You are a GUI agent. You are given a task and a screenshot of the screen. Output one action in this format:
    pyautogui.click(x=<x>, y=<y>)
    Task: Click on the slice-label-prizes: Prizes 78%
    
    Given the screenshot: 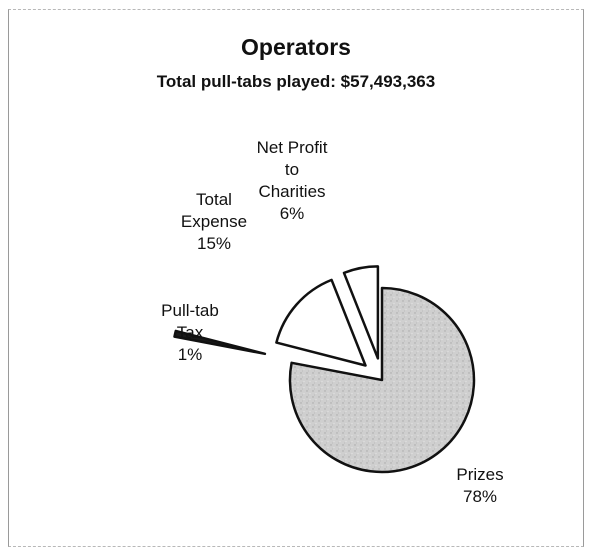 What is the action you would take?
    pyautogui.click(x=480, y=485)
    